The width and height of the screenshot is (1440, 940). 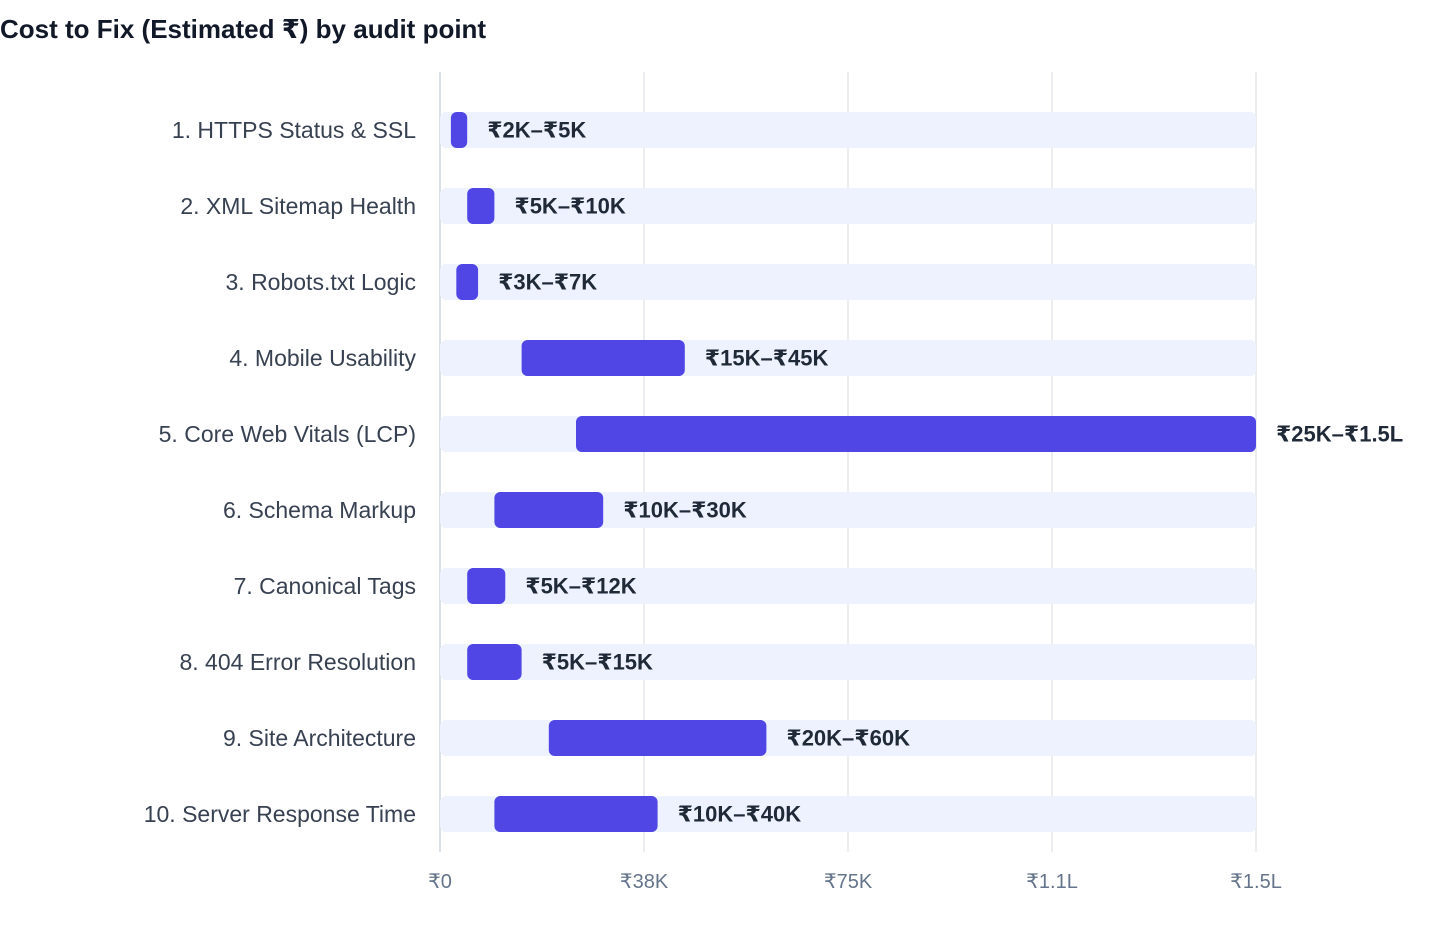 What do you see at coordinates (325, 586) in the screenshot?
I see `category-label: 7. Canonical Tags` at bounding box center [325, 586].